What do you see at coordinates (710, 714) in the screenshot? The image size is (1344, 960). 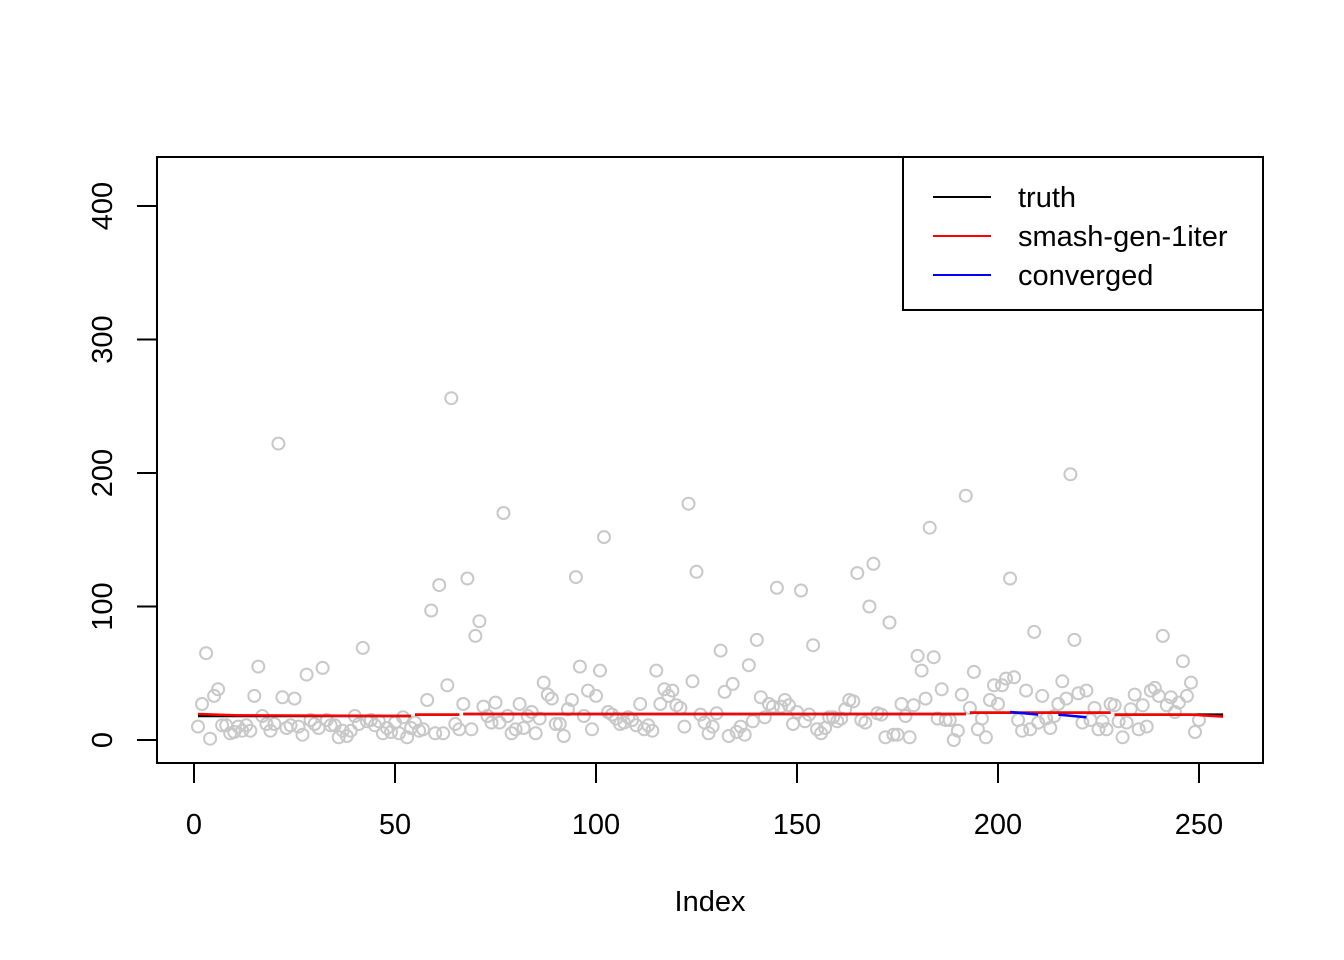 I see `lines-layer` at bounding box center [710, 714].